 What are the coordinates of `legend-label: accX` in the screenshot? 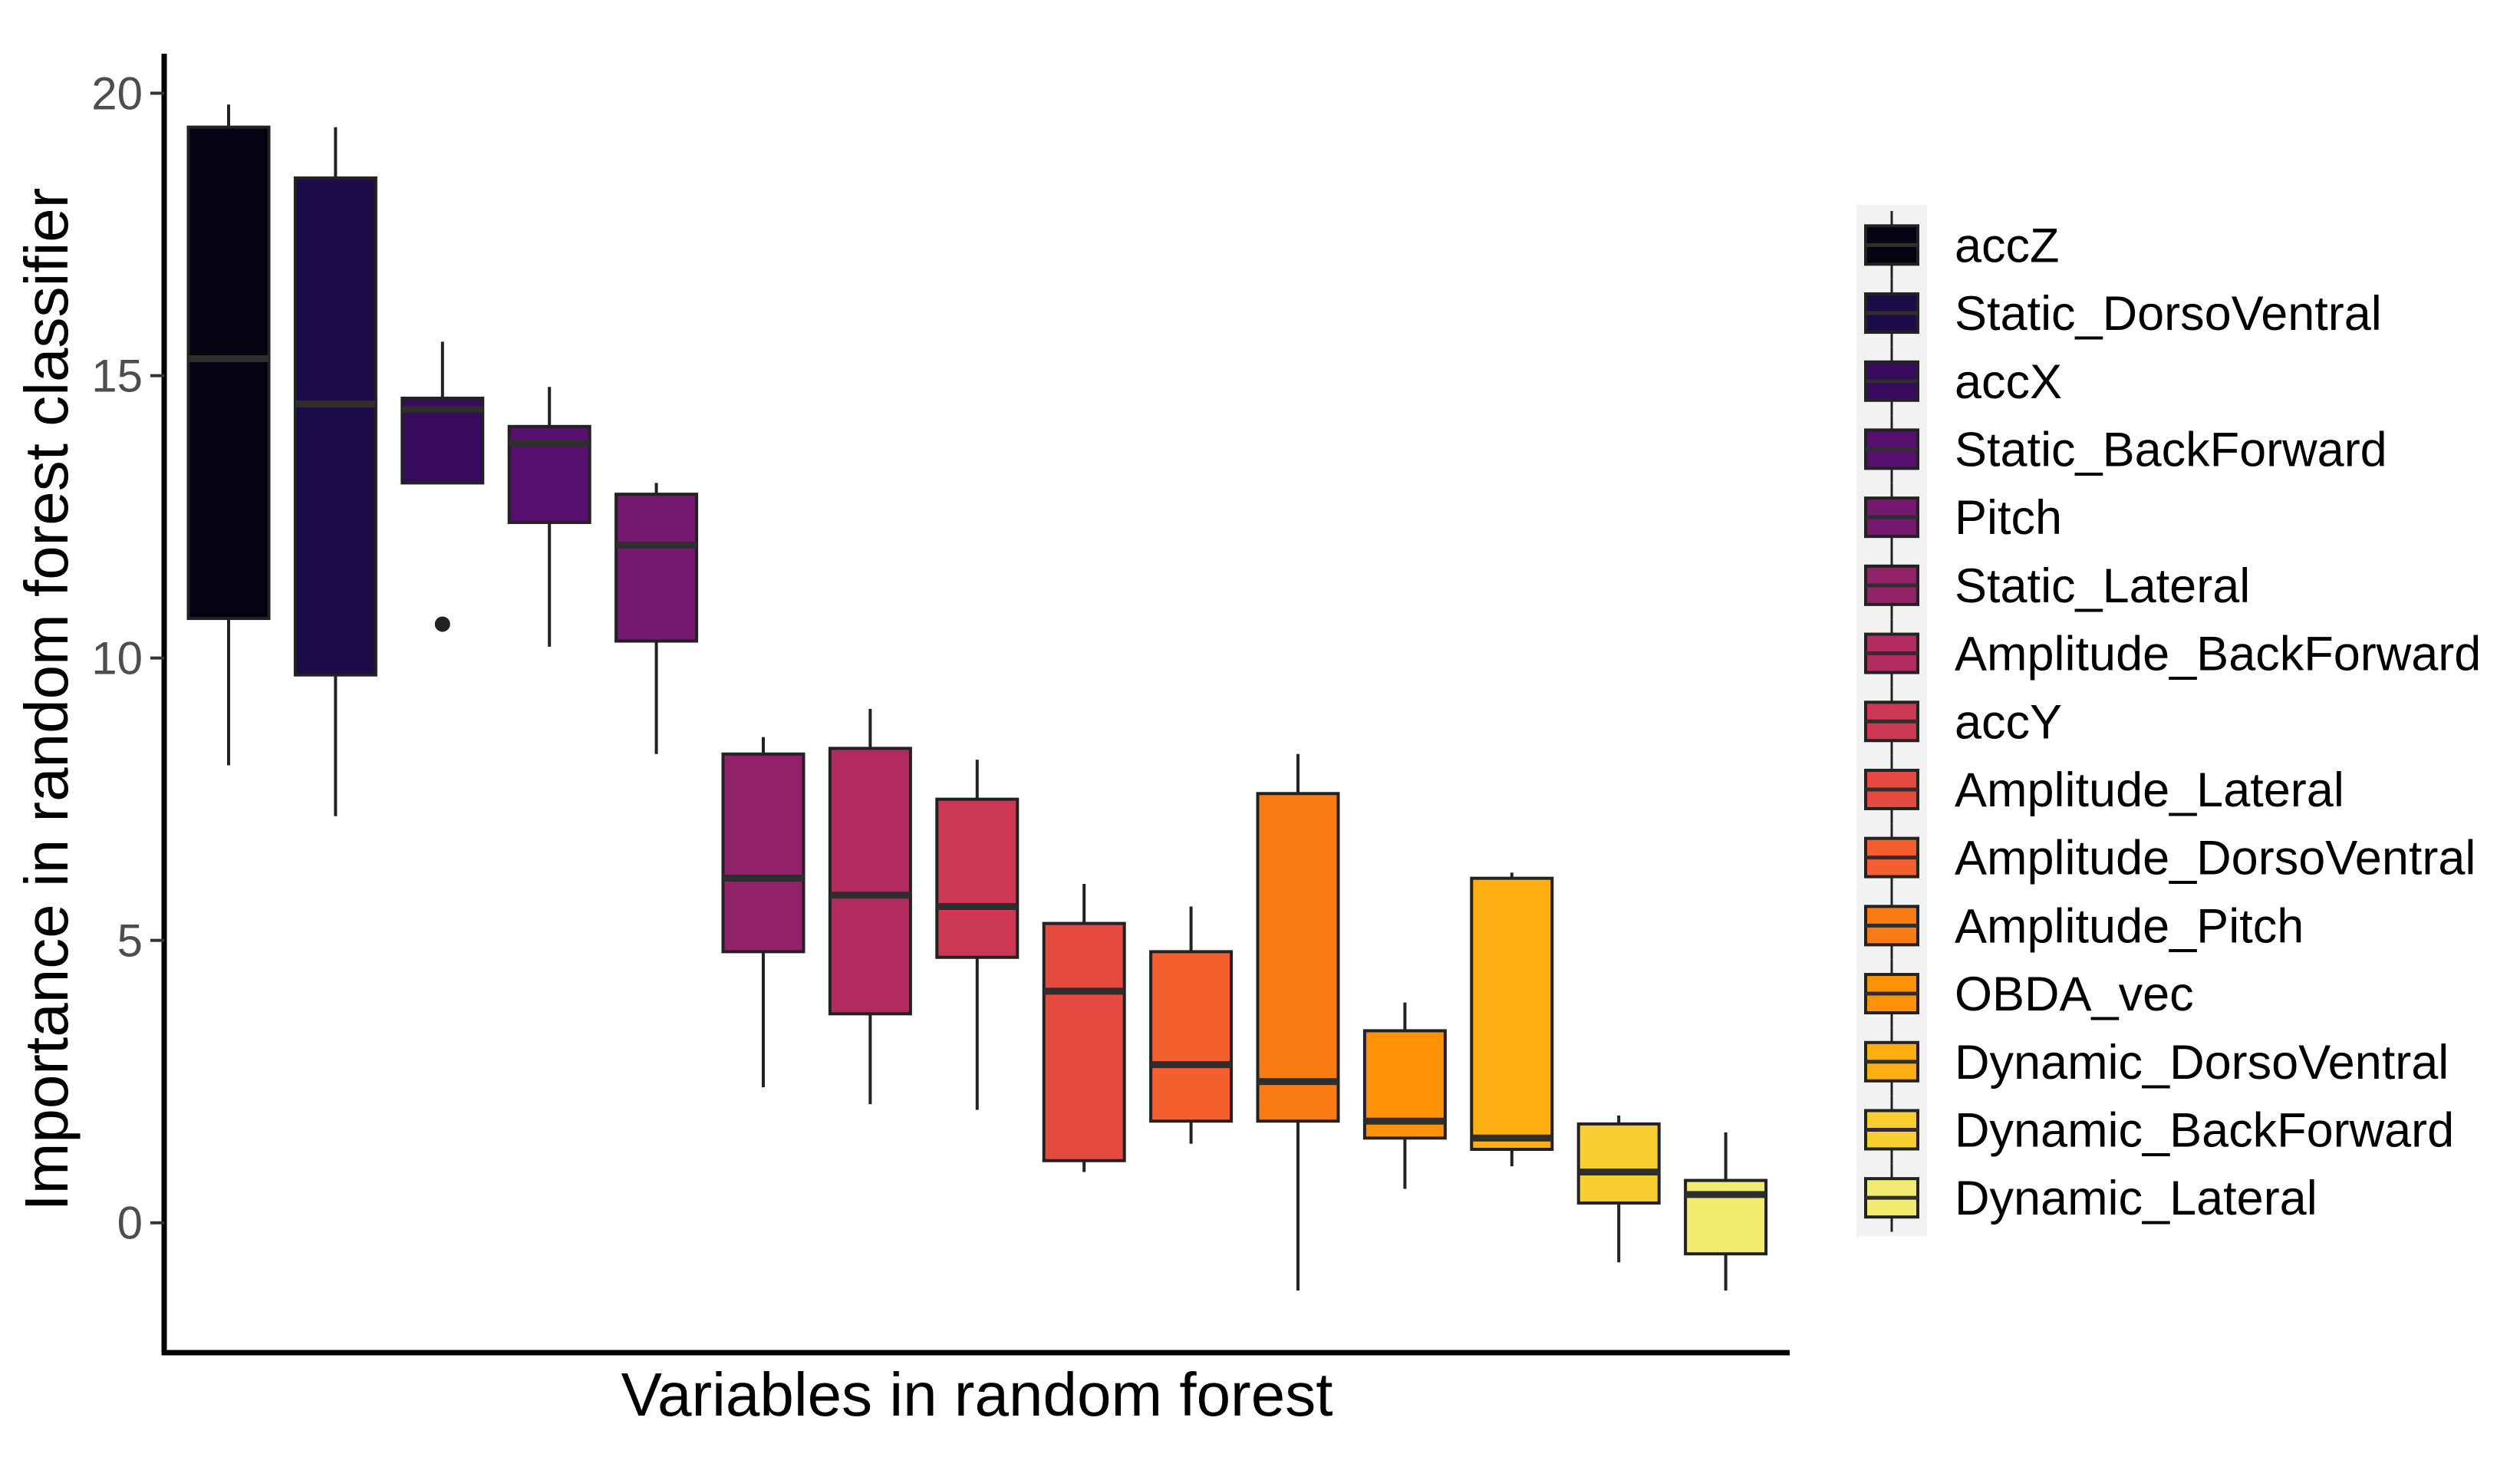 It's located at (2008, 382).